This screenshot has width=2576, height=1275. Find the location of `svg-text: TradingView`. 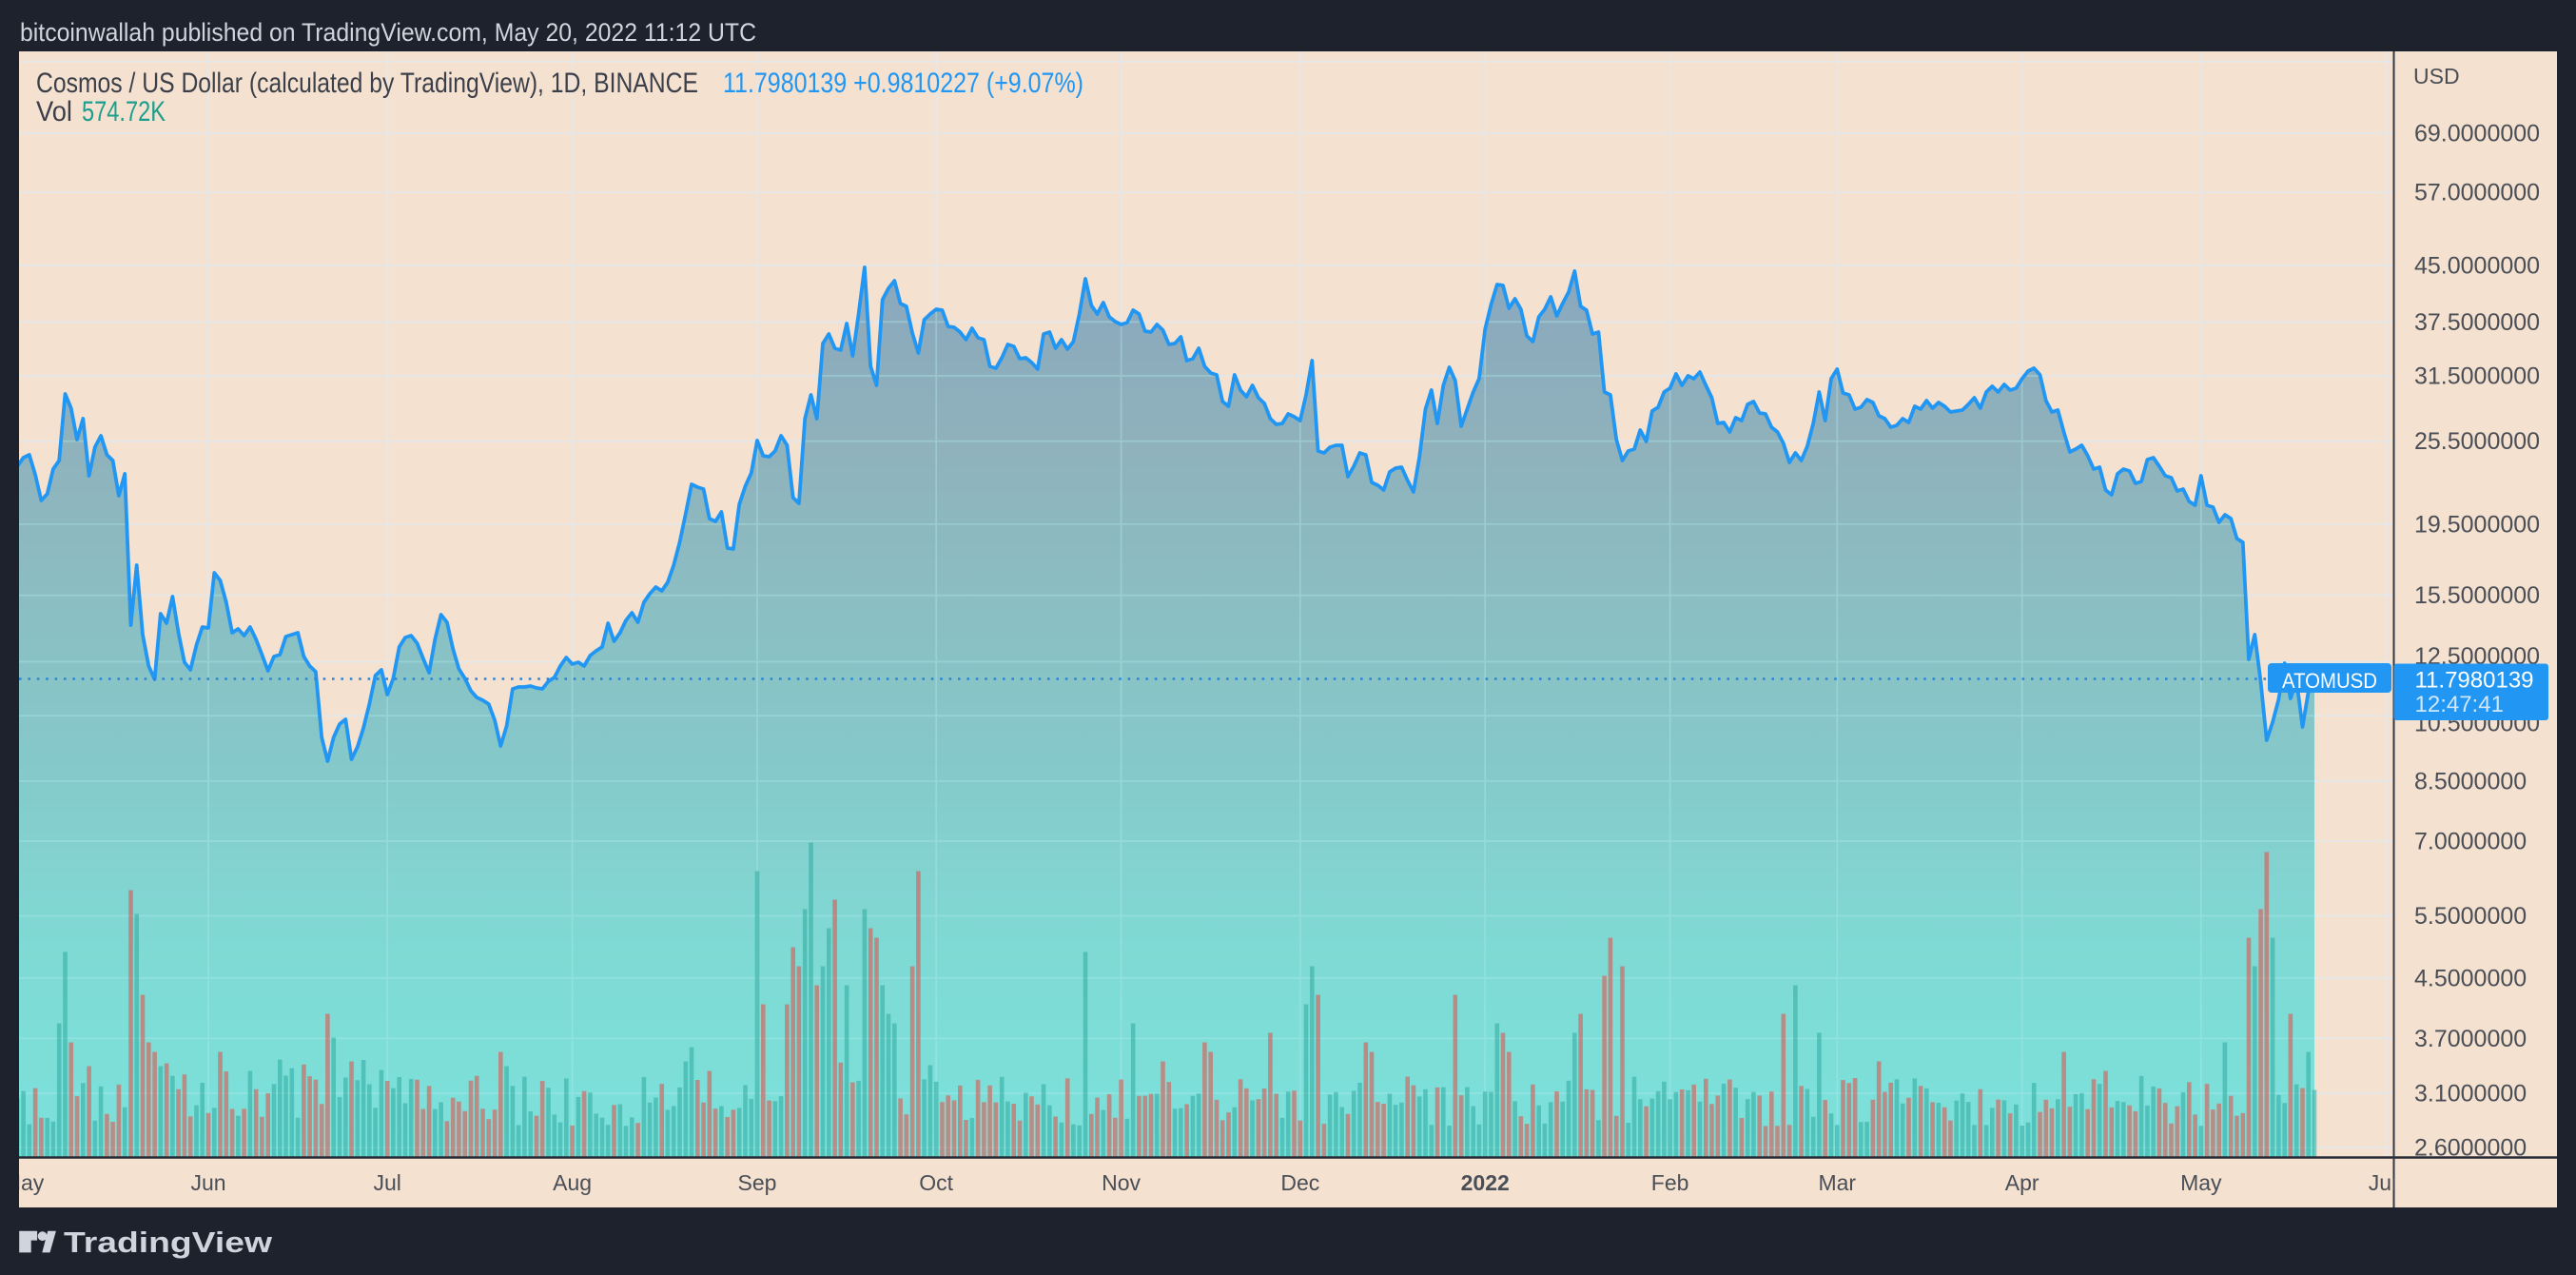

svg-text: TradingView is located at coordinates (169, 1243).